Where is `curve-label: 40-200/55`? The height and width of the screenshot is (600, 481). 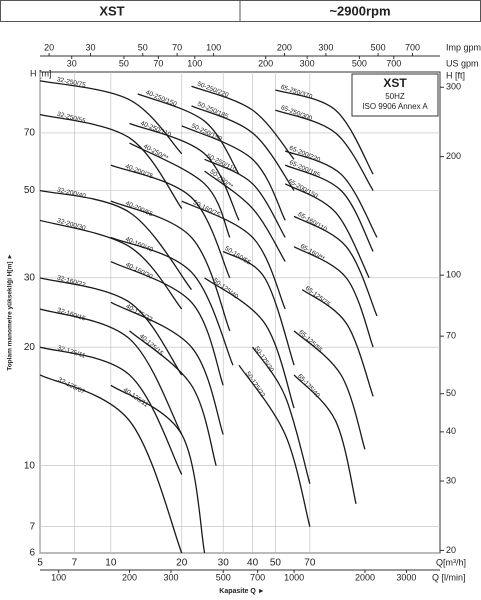 curve-label: 40-200/55 is located at coordinates (139, 209).